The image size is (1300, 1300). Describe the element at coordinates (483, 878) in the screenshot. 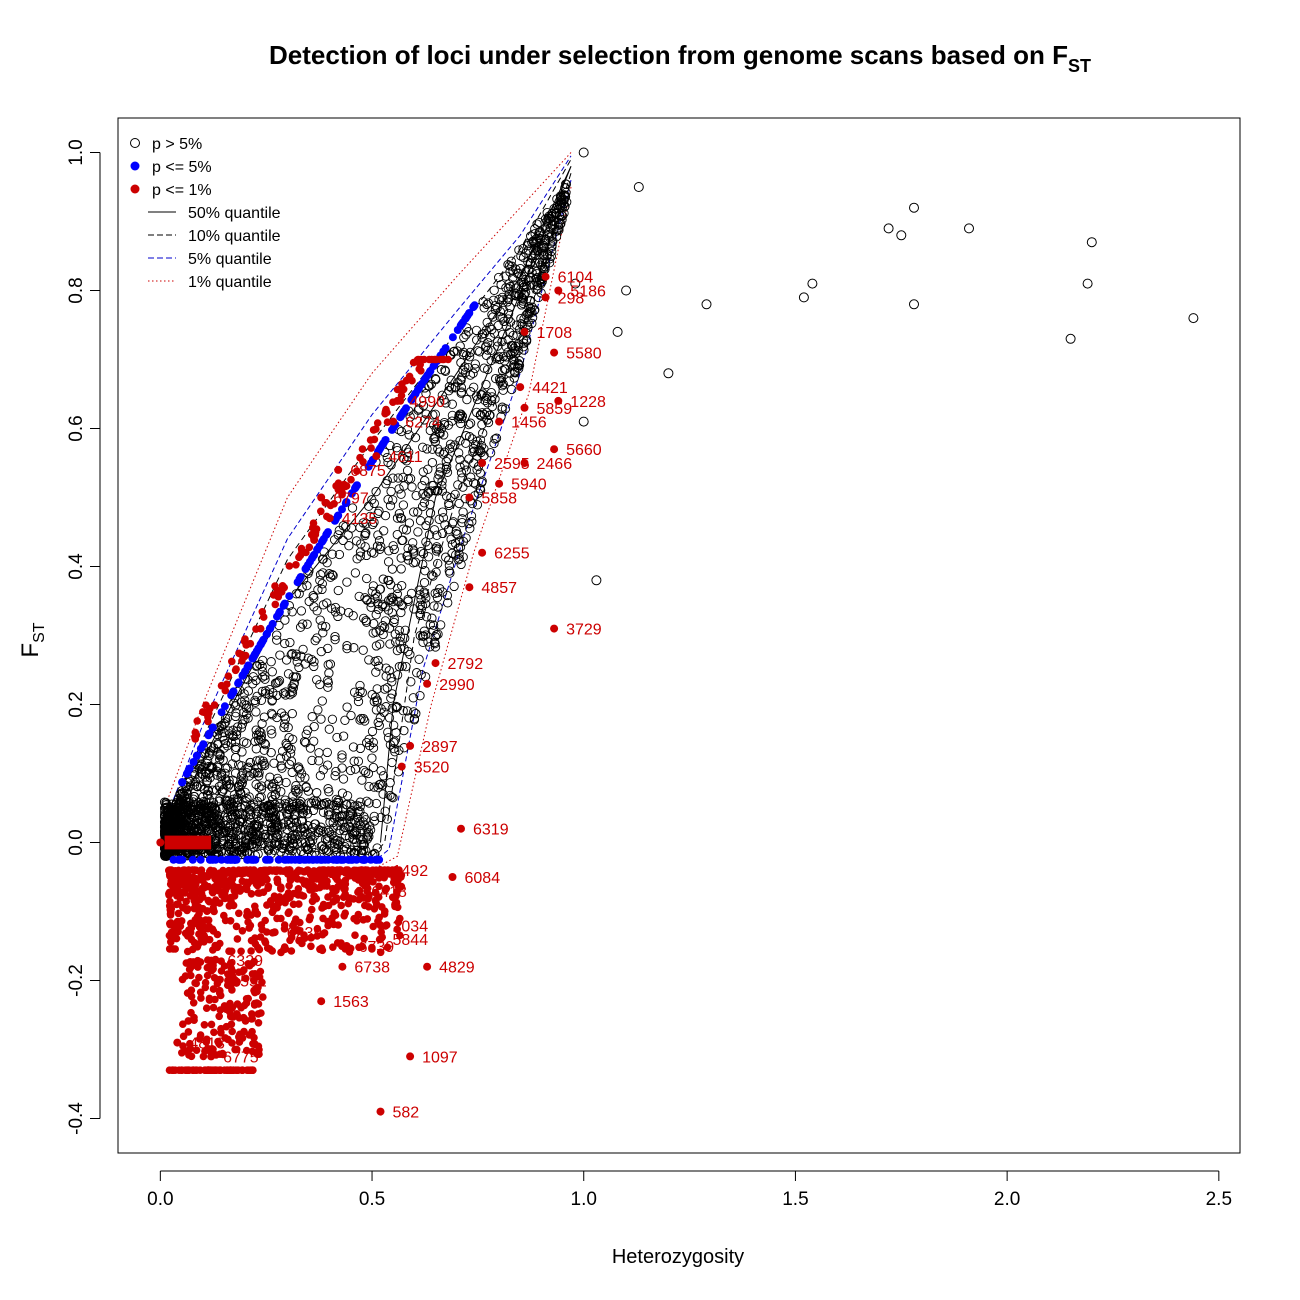

I see `labeled-locus-label: 6084` at that location.